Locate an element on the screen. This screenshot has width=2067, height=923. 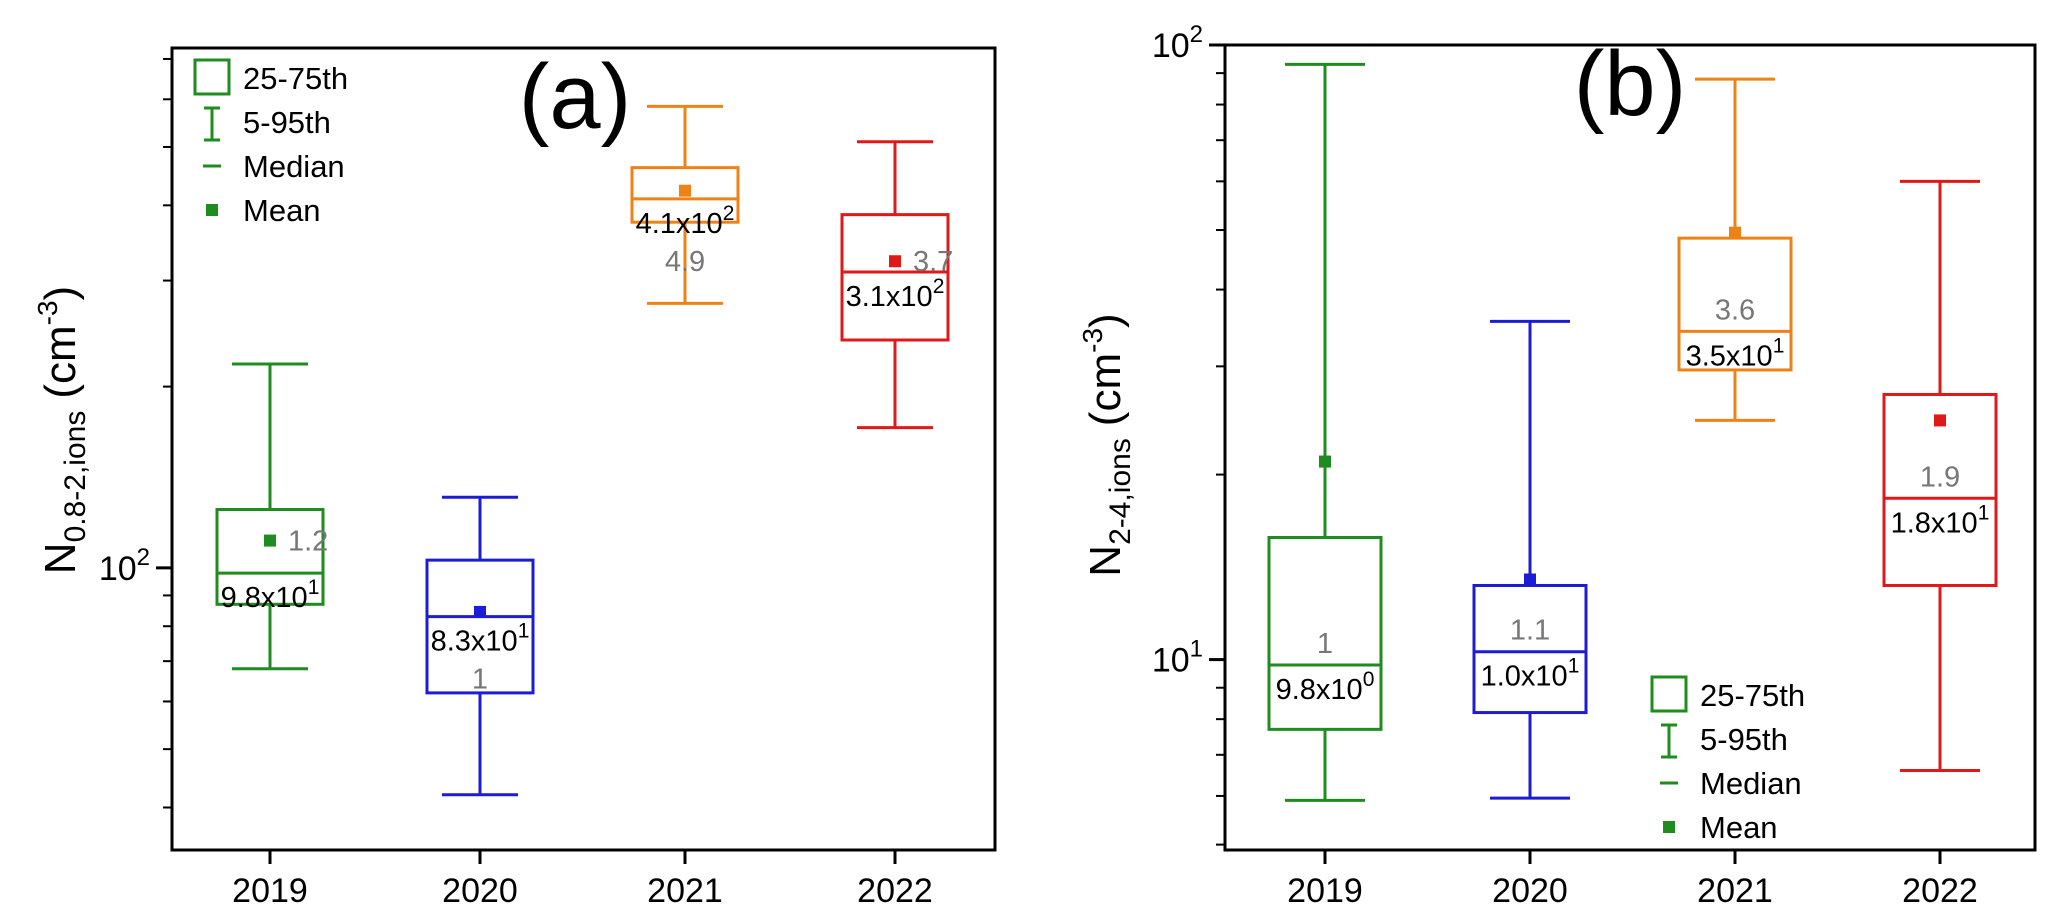
panel-a-x-tick-label: 2021 is located at coordinates (685, 891).